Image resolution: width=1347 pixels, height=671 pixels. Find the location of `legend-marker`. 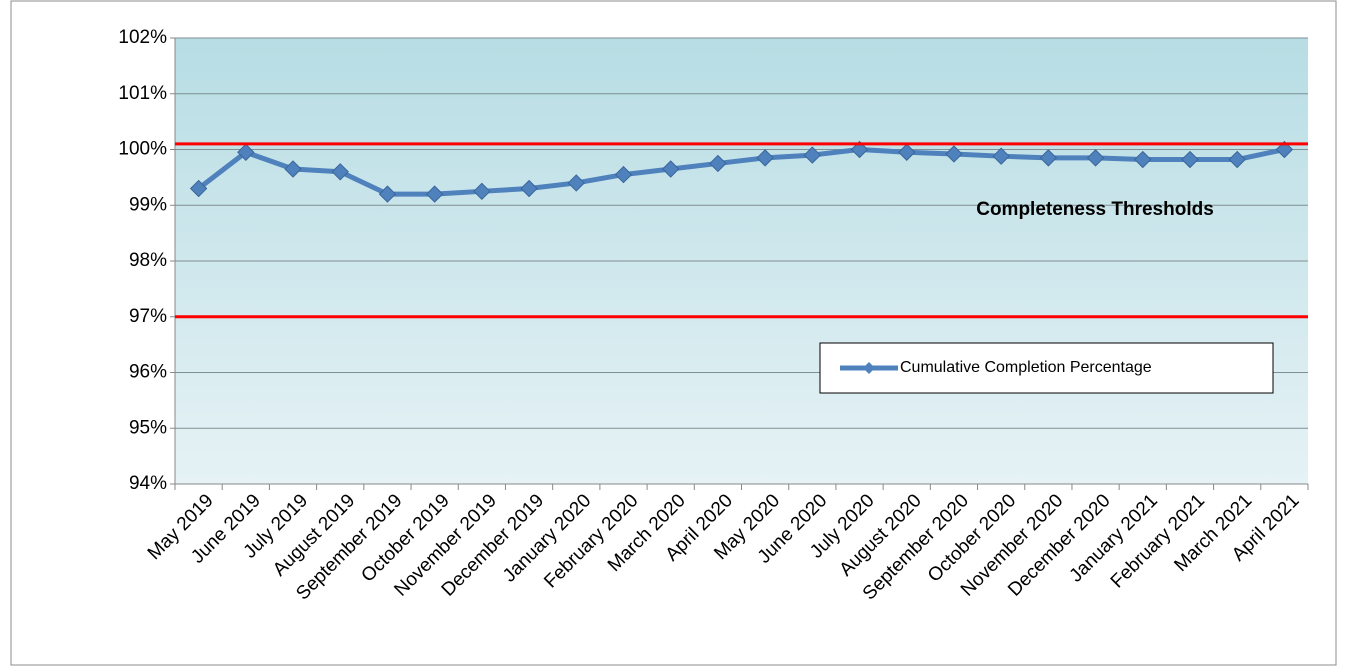

legend-marker is located at coordinates (869, 368).